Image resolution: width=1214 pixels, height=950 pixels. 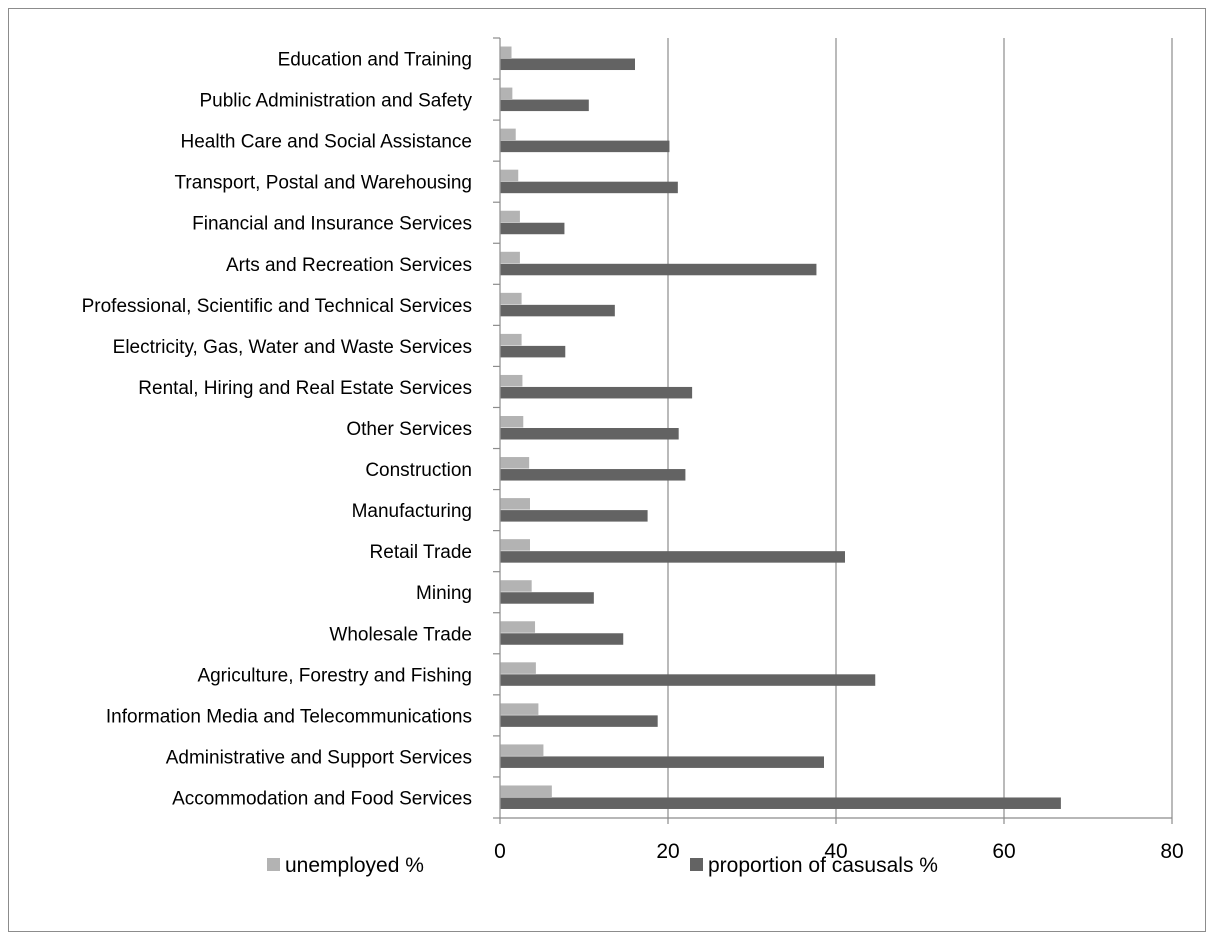 What do you see at coordinates (334, 675) in the screenshot?
I see `category-label: Agriculture, Forestry and Fishing` at bounding box center [334, 675].